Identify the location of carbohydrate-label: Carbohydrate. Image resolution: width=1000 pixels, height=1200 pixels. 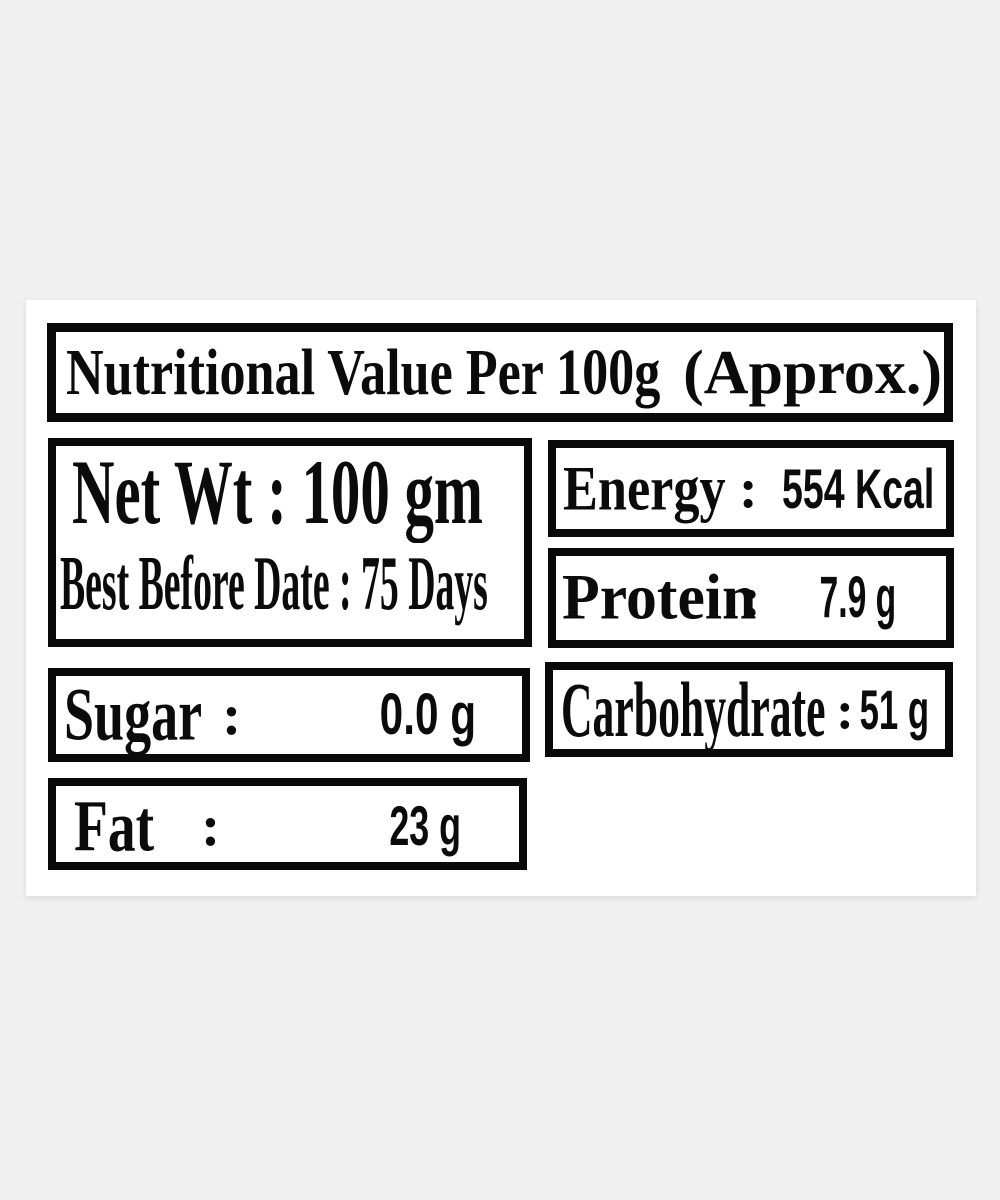
(693, 709).